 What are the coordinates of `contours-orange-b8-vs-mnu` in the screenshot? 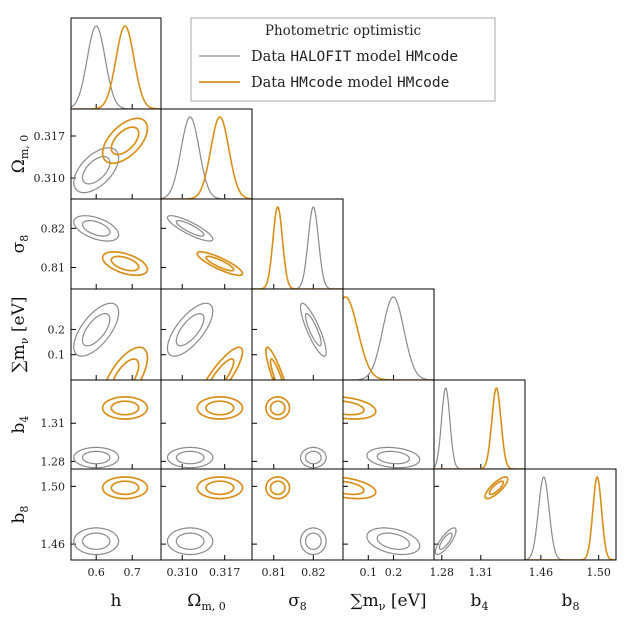 It's located at (360, 488).